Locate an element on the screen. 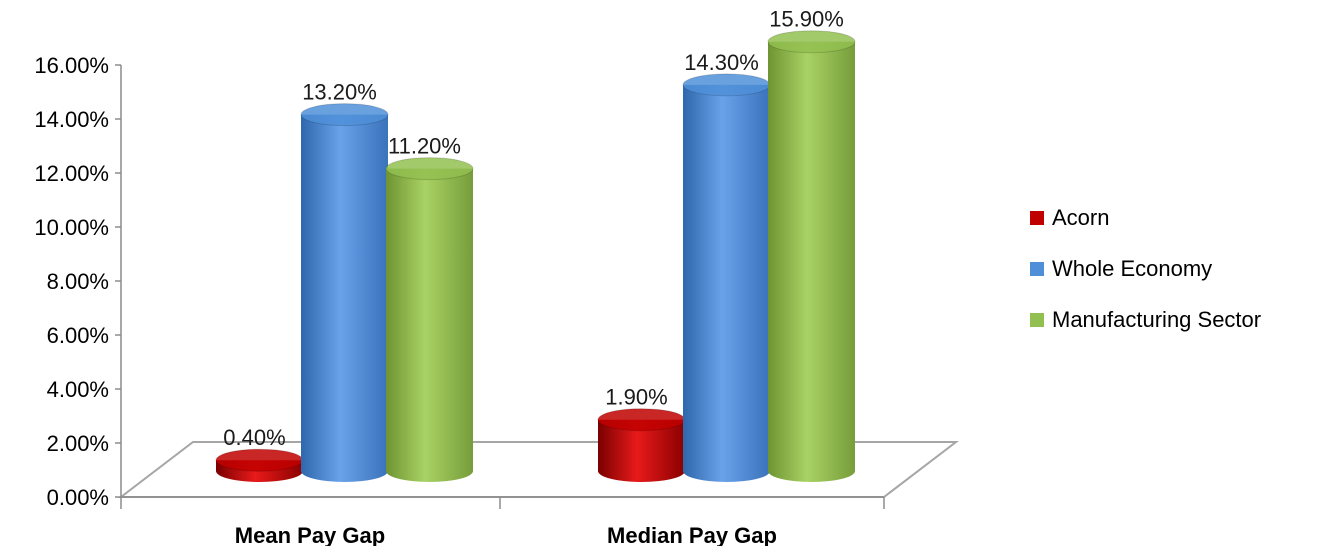  y-tick-label: 4.00% is located at coordinates (78, 389).